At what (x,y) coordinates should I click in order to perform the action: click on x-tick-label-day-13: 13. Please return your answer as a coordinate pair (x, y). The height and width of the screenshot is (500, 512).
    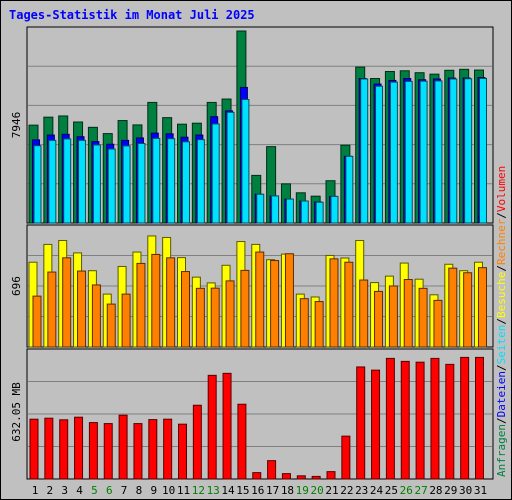
    Looking at the image, I should click on (213, 490).